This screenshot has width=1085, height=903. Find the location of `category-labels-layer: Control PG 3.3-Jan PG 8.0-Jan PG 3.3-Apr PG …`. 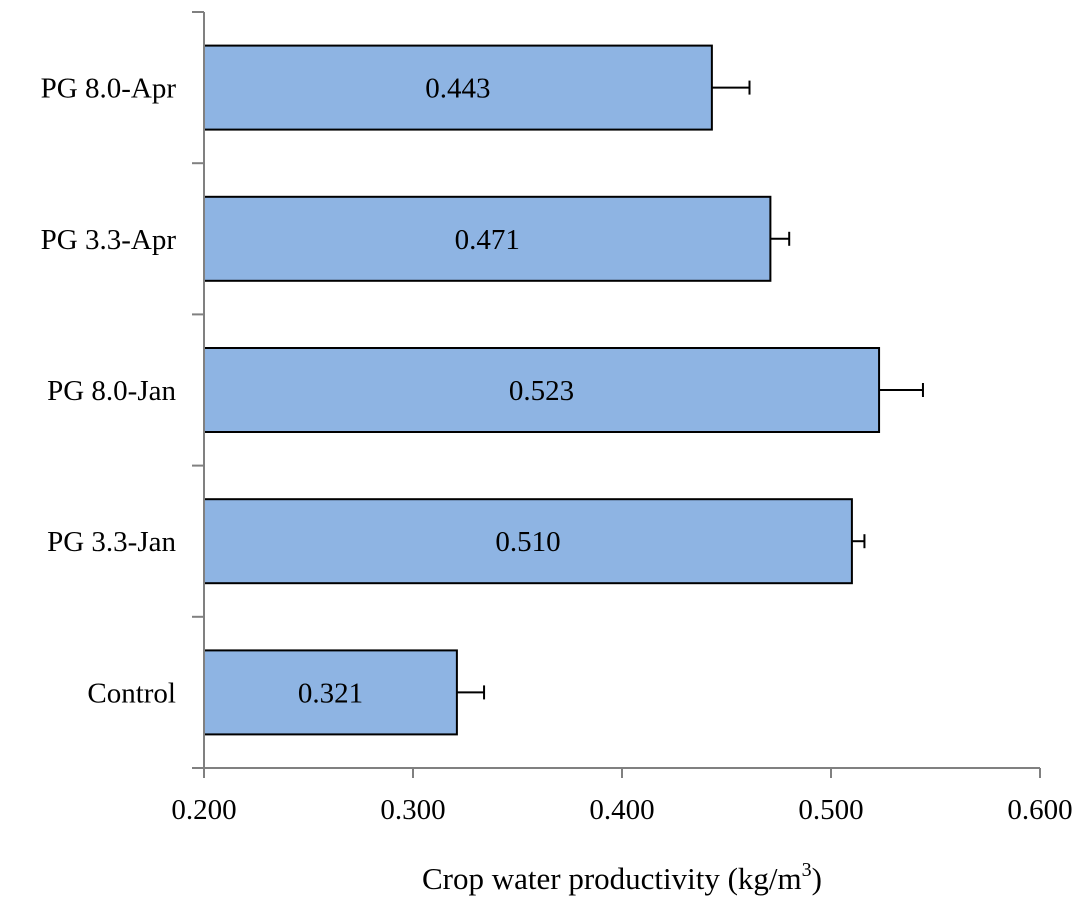

category-labels-layer: Control PG 3.3-Jan PG 8.0-Jan PG 3.3-Apr PG … is located at coordinates (109, 391).